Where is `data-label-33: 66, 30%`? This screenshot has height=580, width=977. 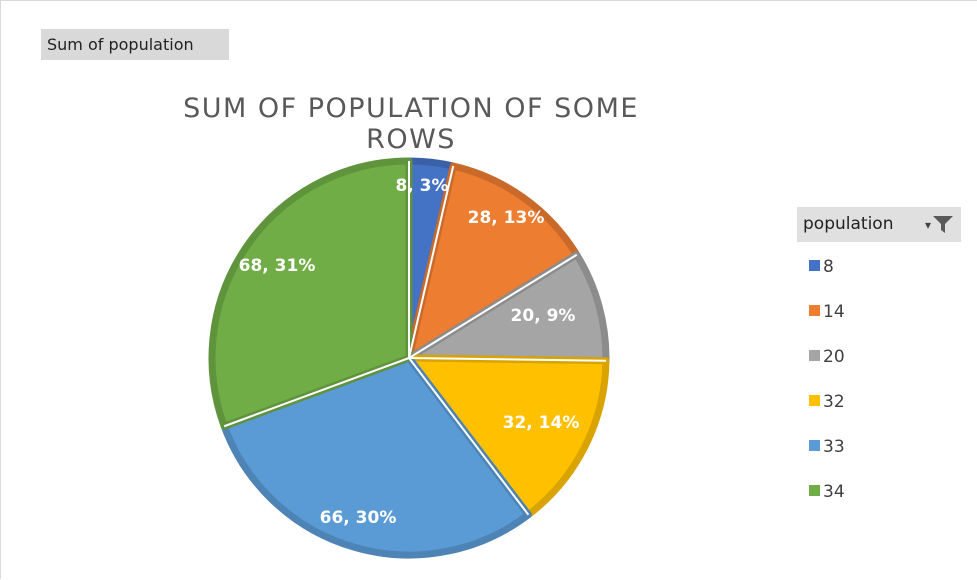 data-label-33: 66, 30% is located at coordinates (358, 518).